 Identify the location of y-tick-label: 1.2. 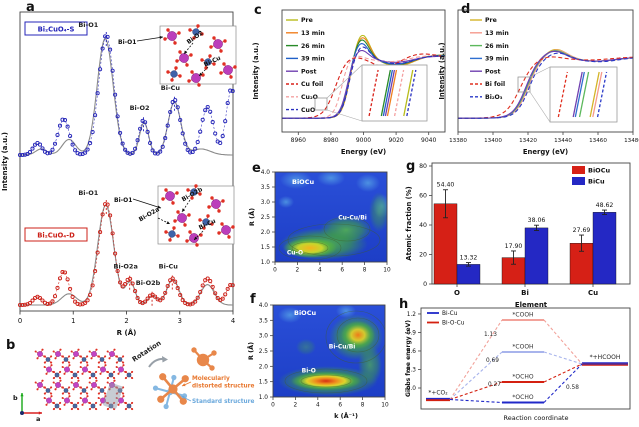
(412, 315).